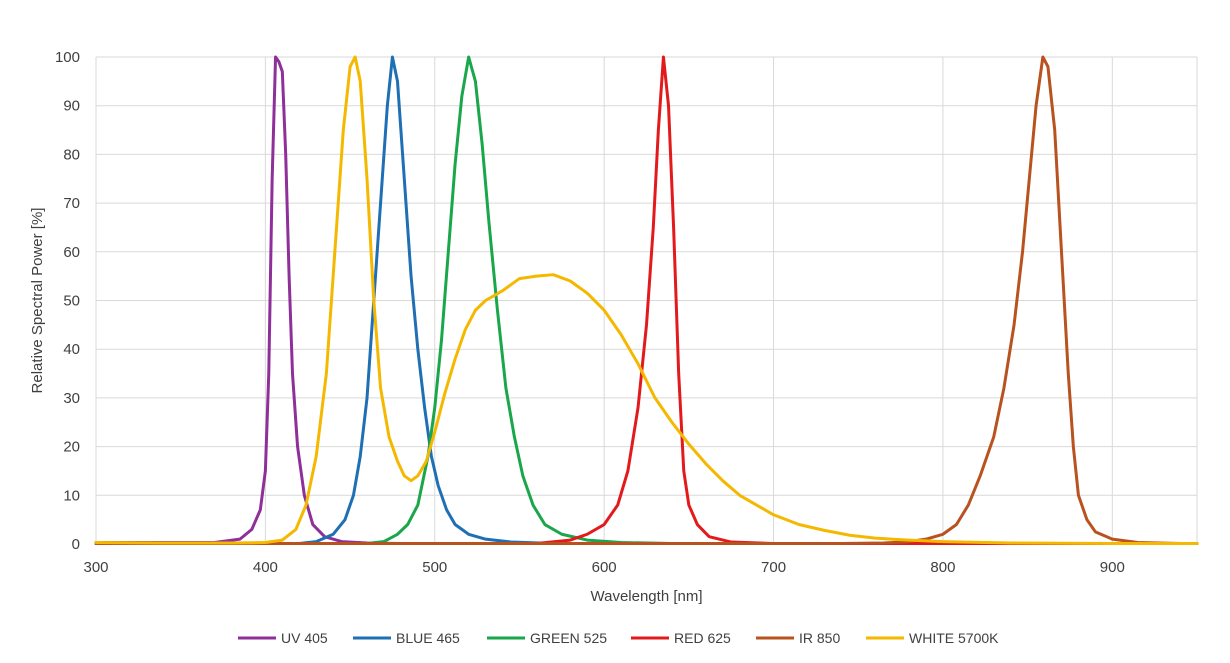 The width and height of the screenshot is (1230, 663). I want to click on x-tick-label: 300, so click(95, 567).